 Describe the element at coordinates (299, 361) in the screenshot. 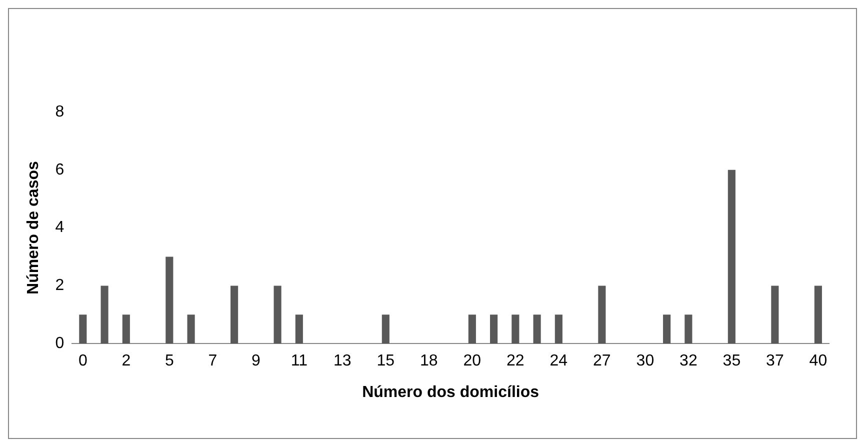

I see `x-tick-label: 11` at that location.